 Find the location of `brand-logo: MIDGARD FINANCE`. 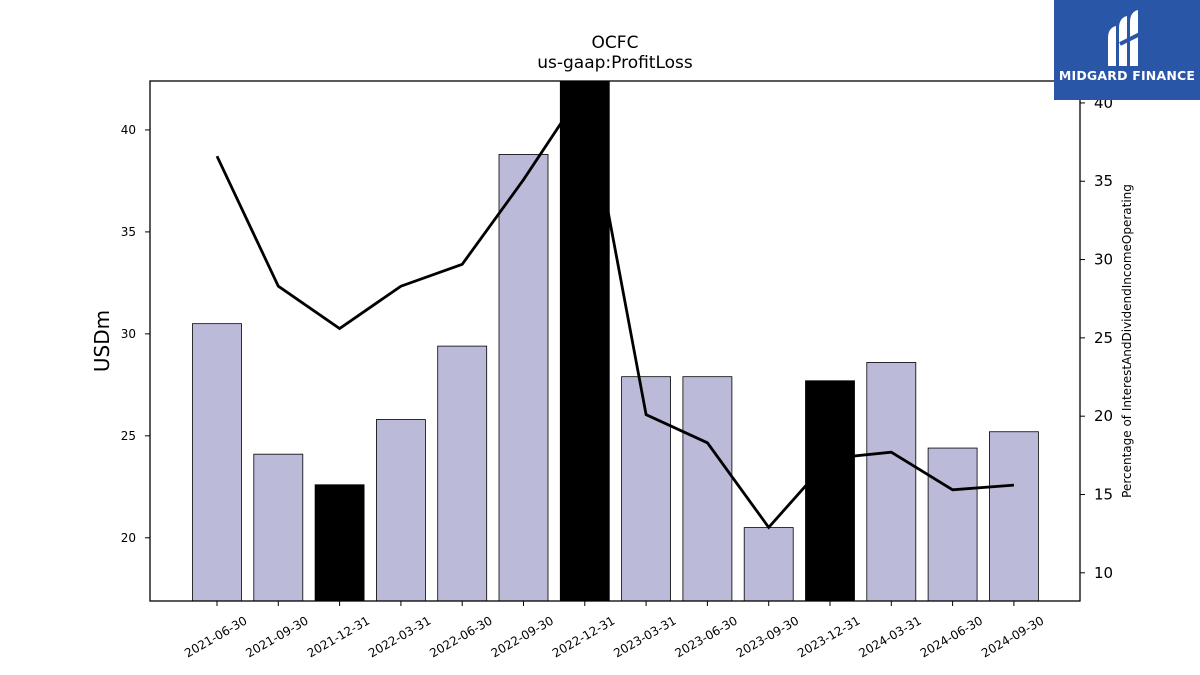

brand-logo: MIDGARD FINANCE is located at coordinates (1127, 50).